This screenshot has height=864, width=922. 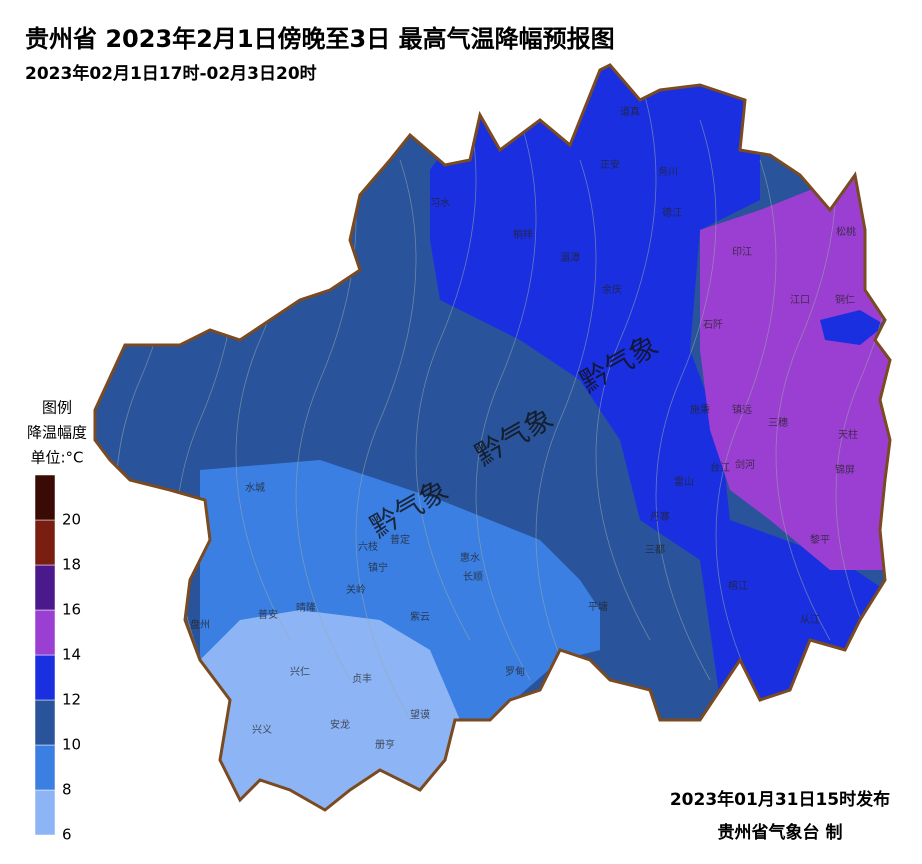 I want to click on county-label: 六枝, so click(x=368, y=546).